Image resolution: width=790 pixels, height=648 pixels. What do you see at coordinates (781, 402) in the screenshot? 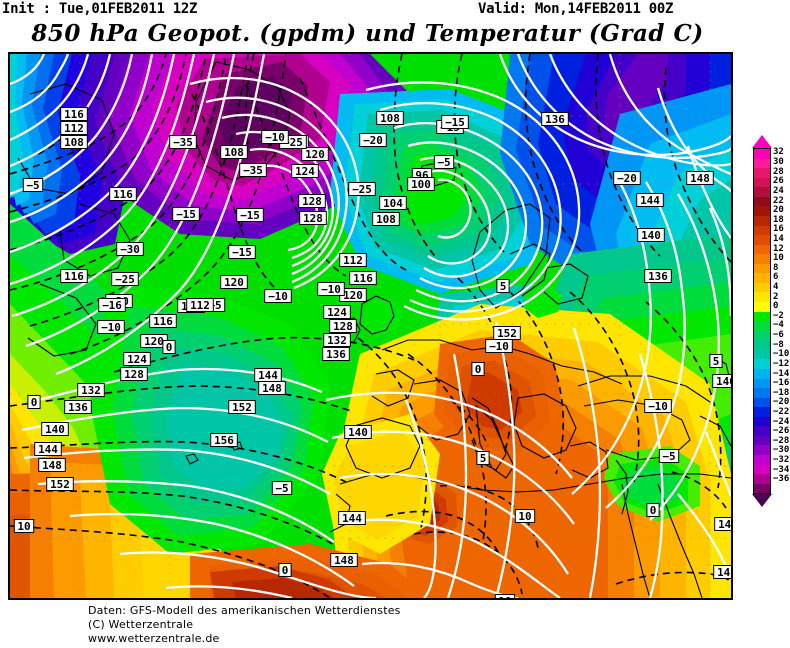
I see `colorbar-tick-label: −20` at bounding box center [781, 402].